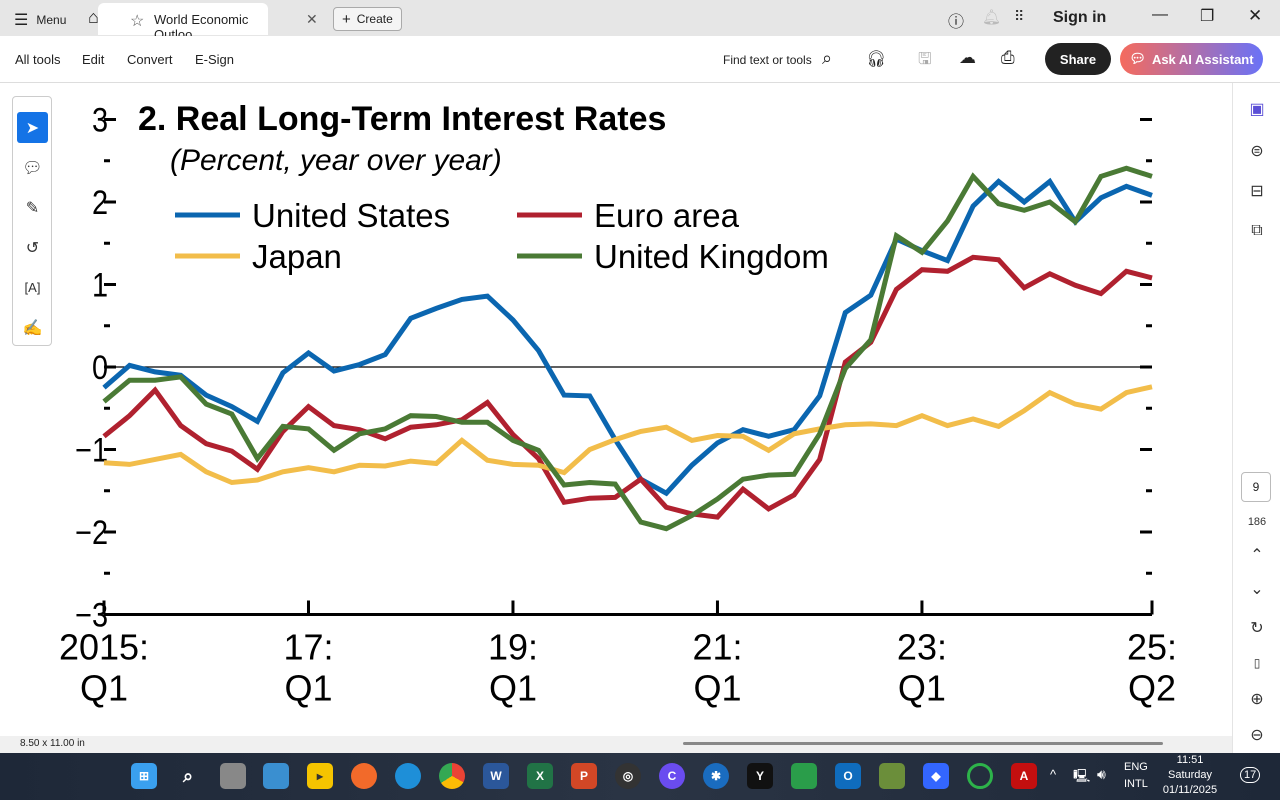 Image resolution: width=1280 pixels, height=800 pixels. Describe the element at coordinates (93, 17) in the screenshot. I see `home-icon: ⌂` at that location.